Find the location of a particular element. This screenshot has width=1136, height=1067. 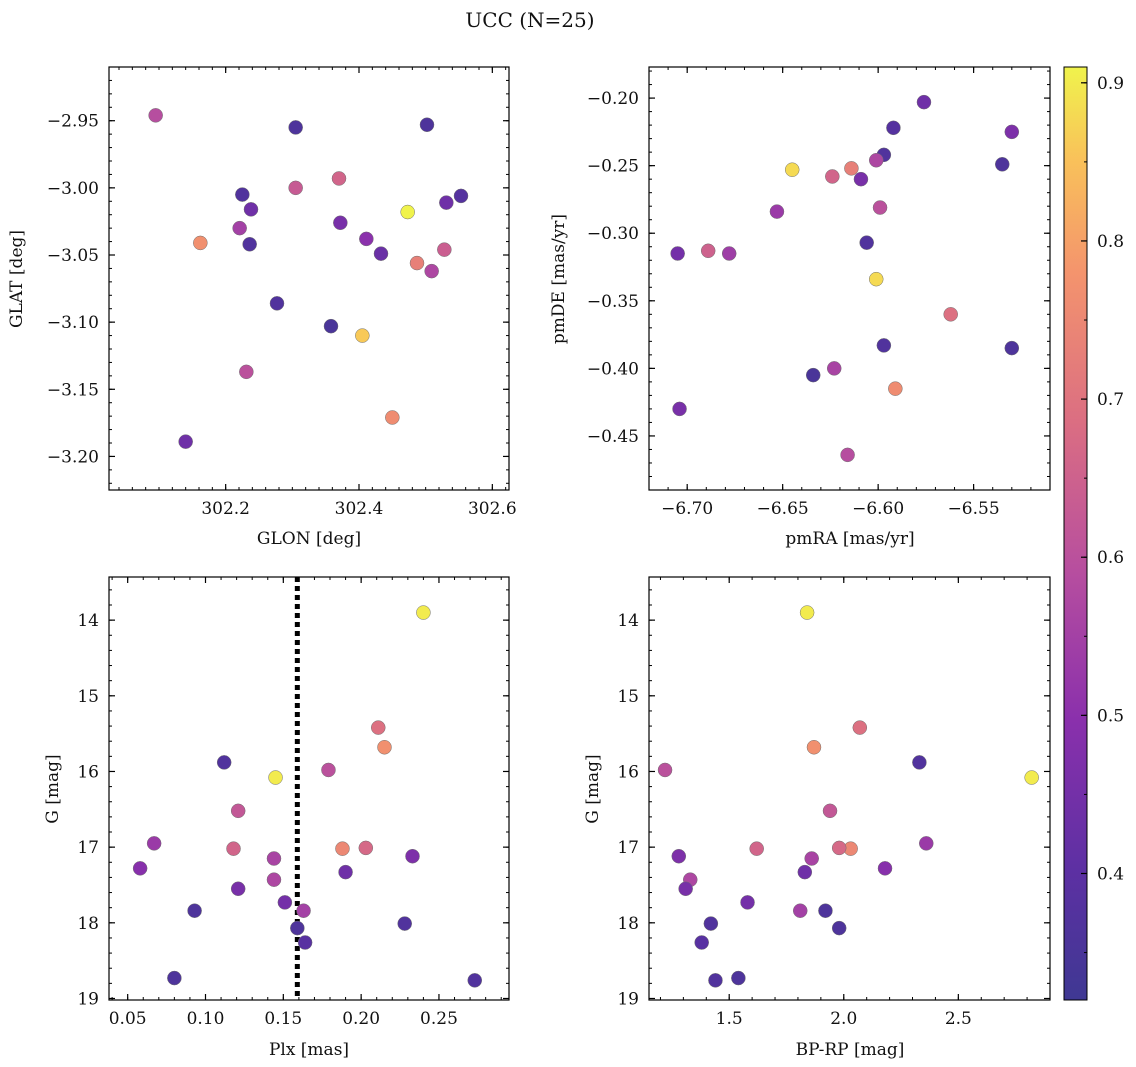

x-axis-label: BP-RP [mag] is located at coordinates (850, 1050).